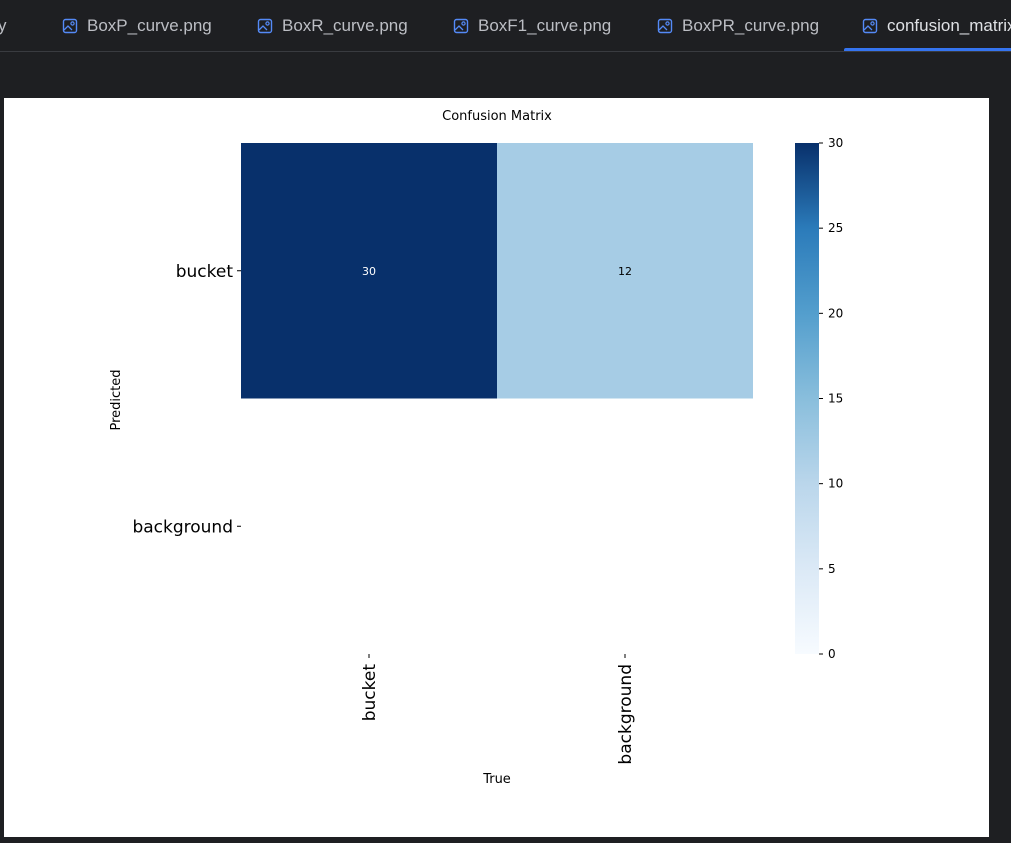  What do you see at coordinates (832, 654) in the screenshot?
I see `colorbar-tick-label: 0` at bounding box center [832, 654].